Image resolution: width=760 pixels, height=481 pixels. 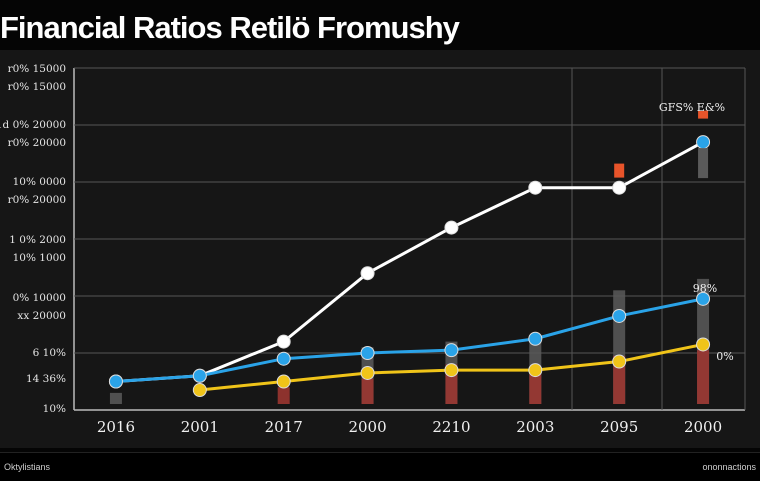 What do you see at coordinates (39, 258) in the screenshot?
I see `y-tick-label: 10% 1000` at bounding box center [39, 258].